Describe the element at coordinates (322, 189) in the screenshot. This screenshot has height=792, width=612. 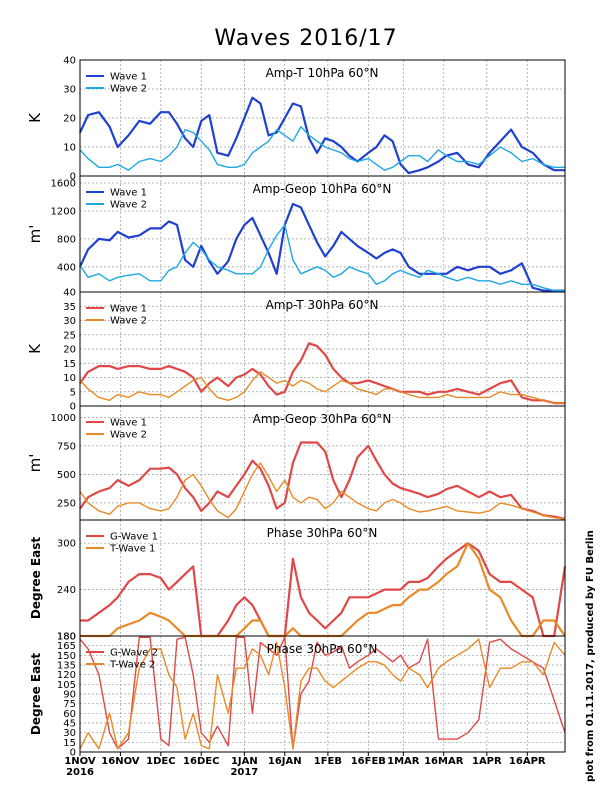
I see `panel-title: Amp-Geop 10hPa 60°N` at that location.